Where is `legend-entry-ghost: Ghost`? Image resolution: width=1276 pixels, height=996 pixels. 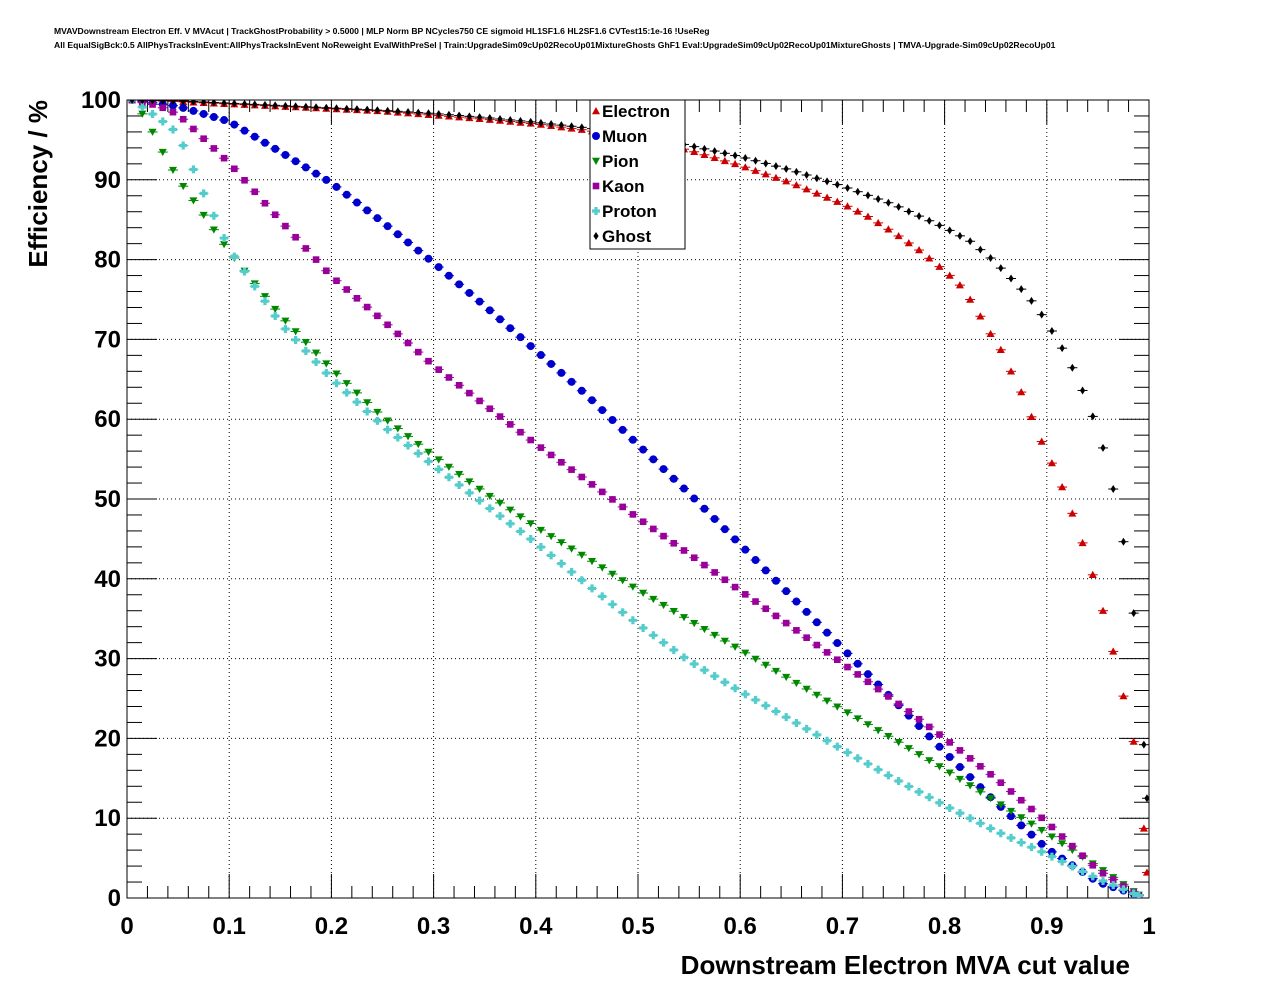 legend-entry-ghost: Ghost is located at coordinates (622, 236).